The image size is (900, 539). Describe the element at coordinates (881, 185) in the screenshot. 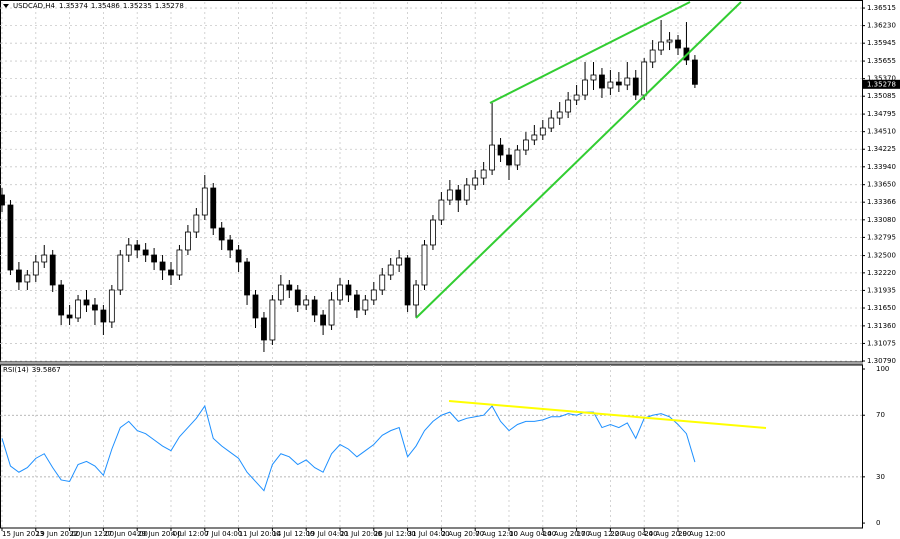

I see `y-tick-label: 1.33650` at that location.